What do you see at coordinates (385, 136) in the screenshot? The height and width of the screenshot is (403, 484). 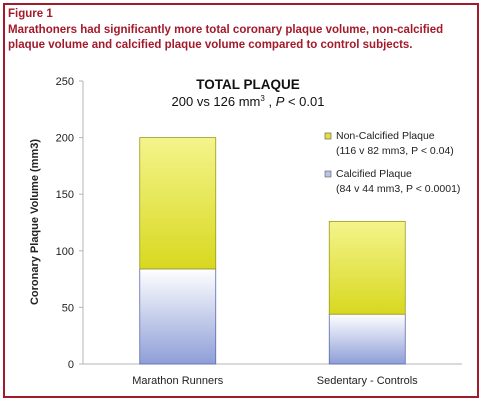 I see `legend-series-name: Non-Calcified Plaque` at bounding box center [385, 136].